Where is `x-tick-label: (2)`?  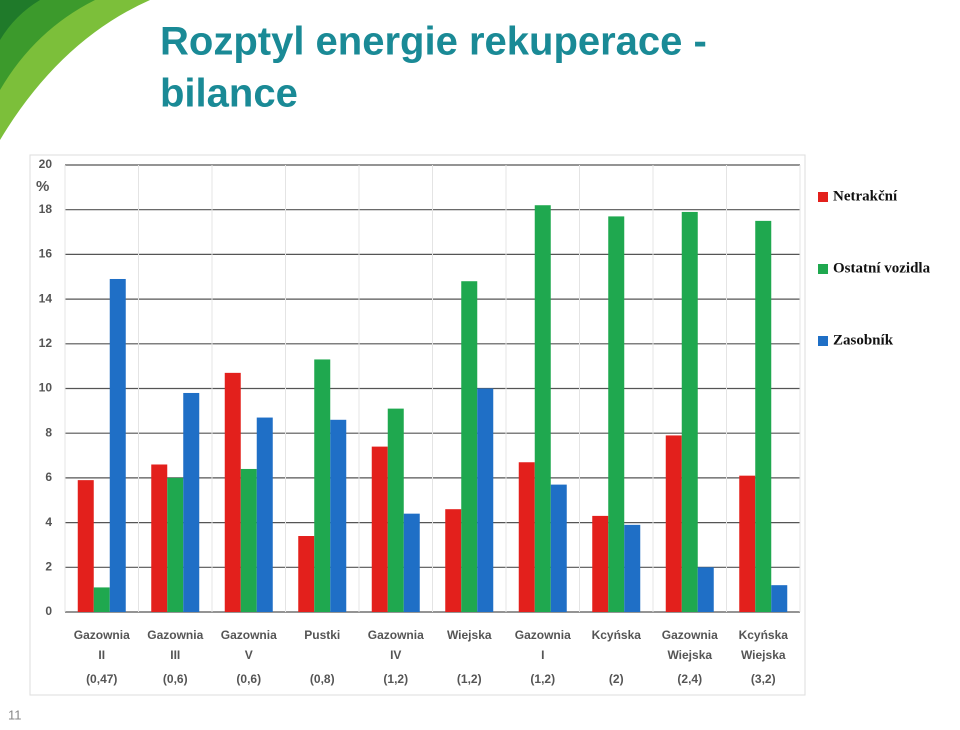 x-tick-label: (2) is located at coordinates (616, 679).